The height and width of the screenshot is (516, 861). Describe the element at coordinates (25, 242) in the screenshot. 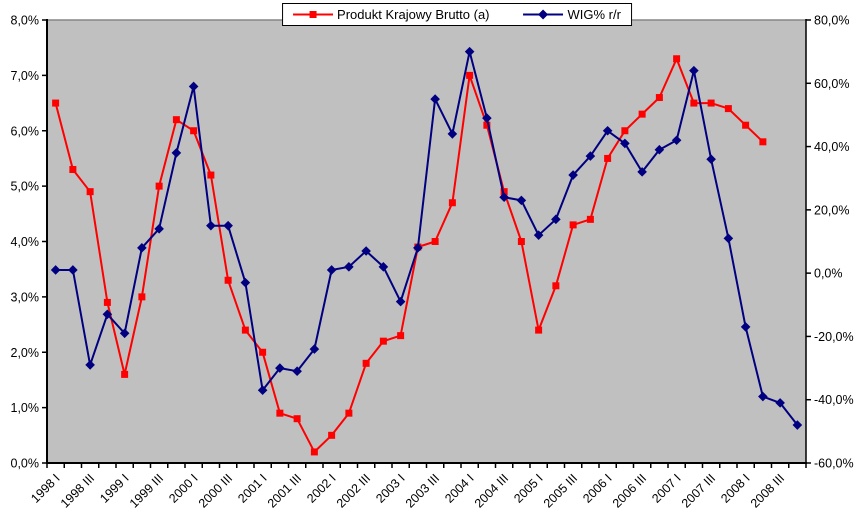

I see `left-axis-tick-label: 4,0%` at that location.